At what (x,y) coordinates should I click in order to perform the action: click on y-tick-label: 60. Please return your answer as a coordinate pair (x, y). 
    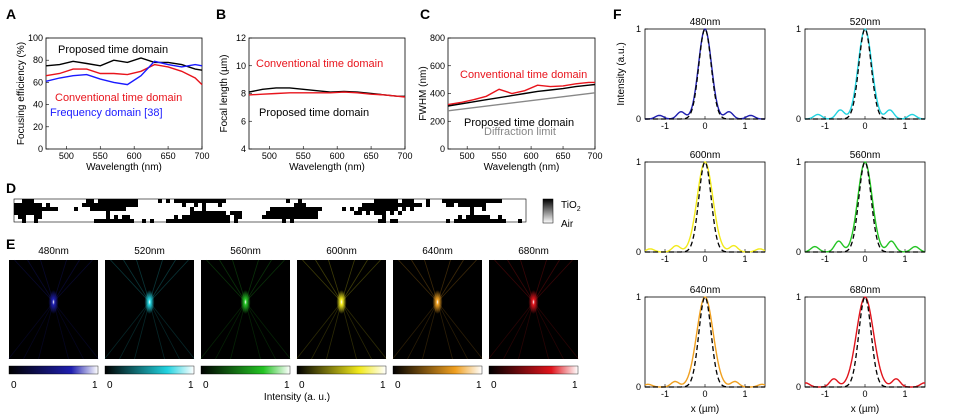
    Looking at the image, I should click on (38, 82).